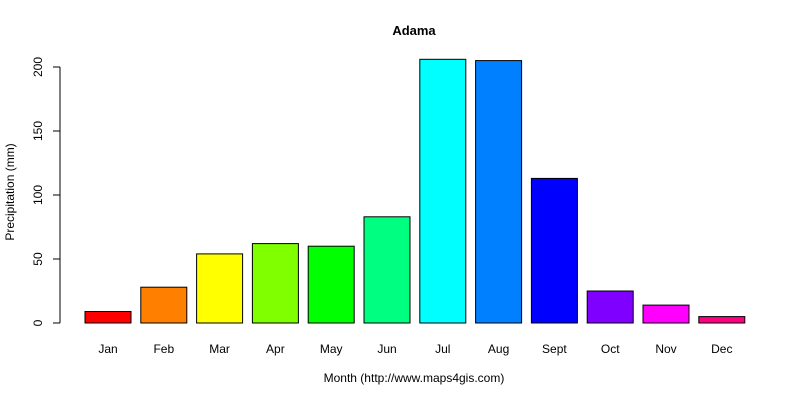 The image size is (800, 400). I want to click on x-tick-label: May, so click(331, 349).